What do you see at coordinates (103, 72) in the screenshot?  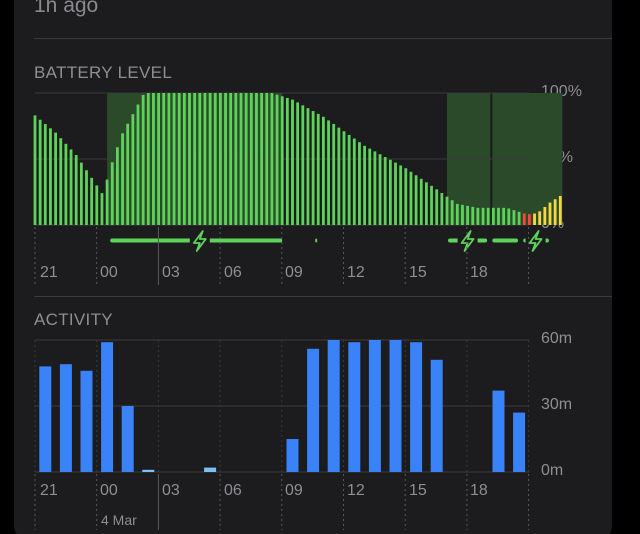 I see `battery-section-title: BATTERY LEVEL` at bounding box center [103, 72].